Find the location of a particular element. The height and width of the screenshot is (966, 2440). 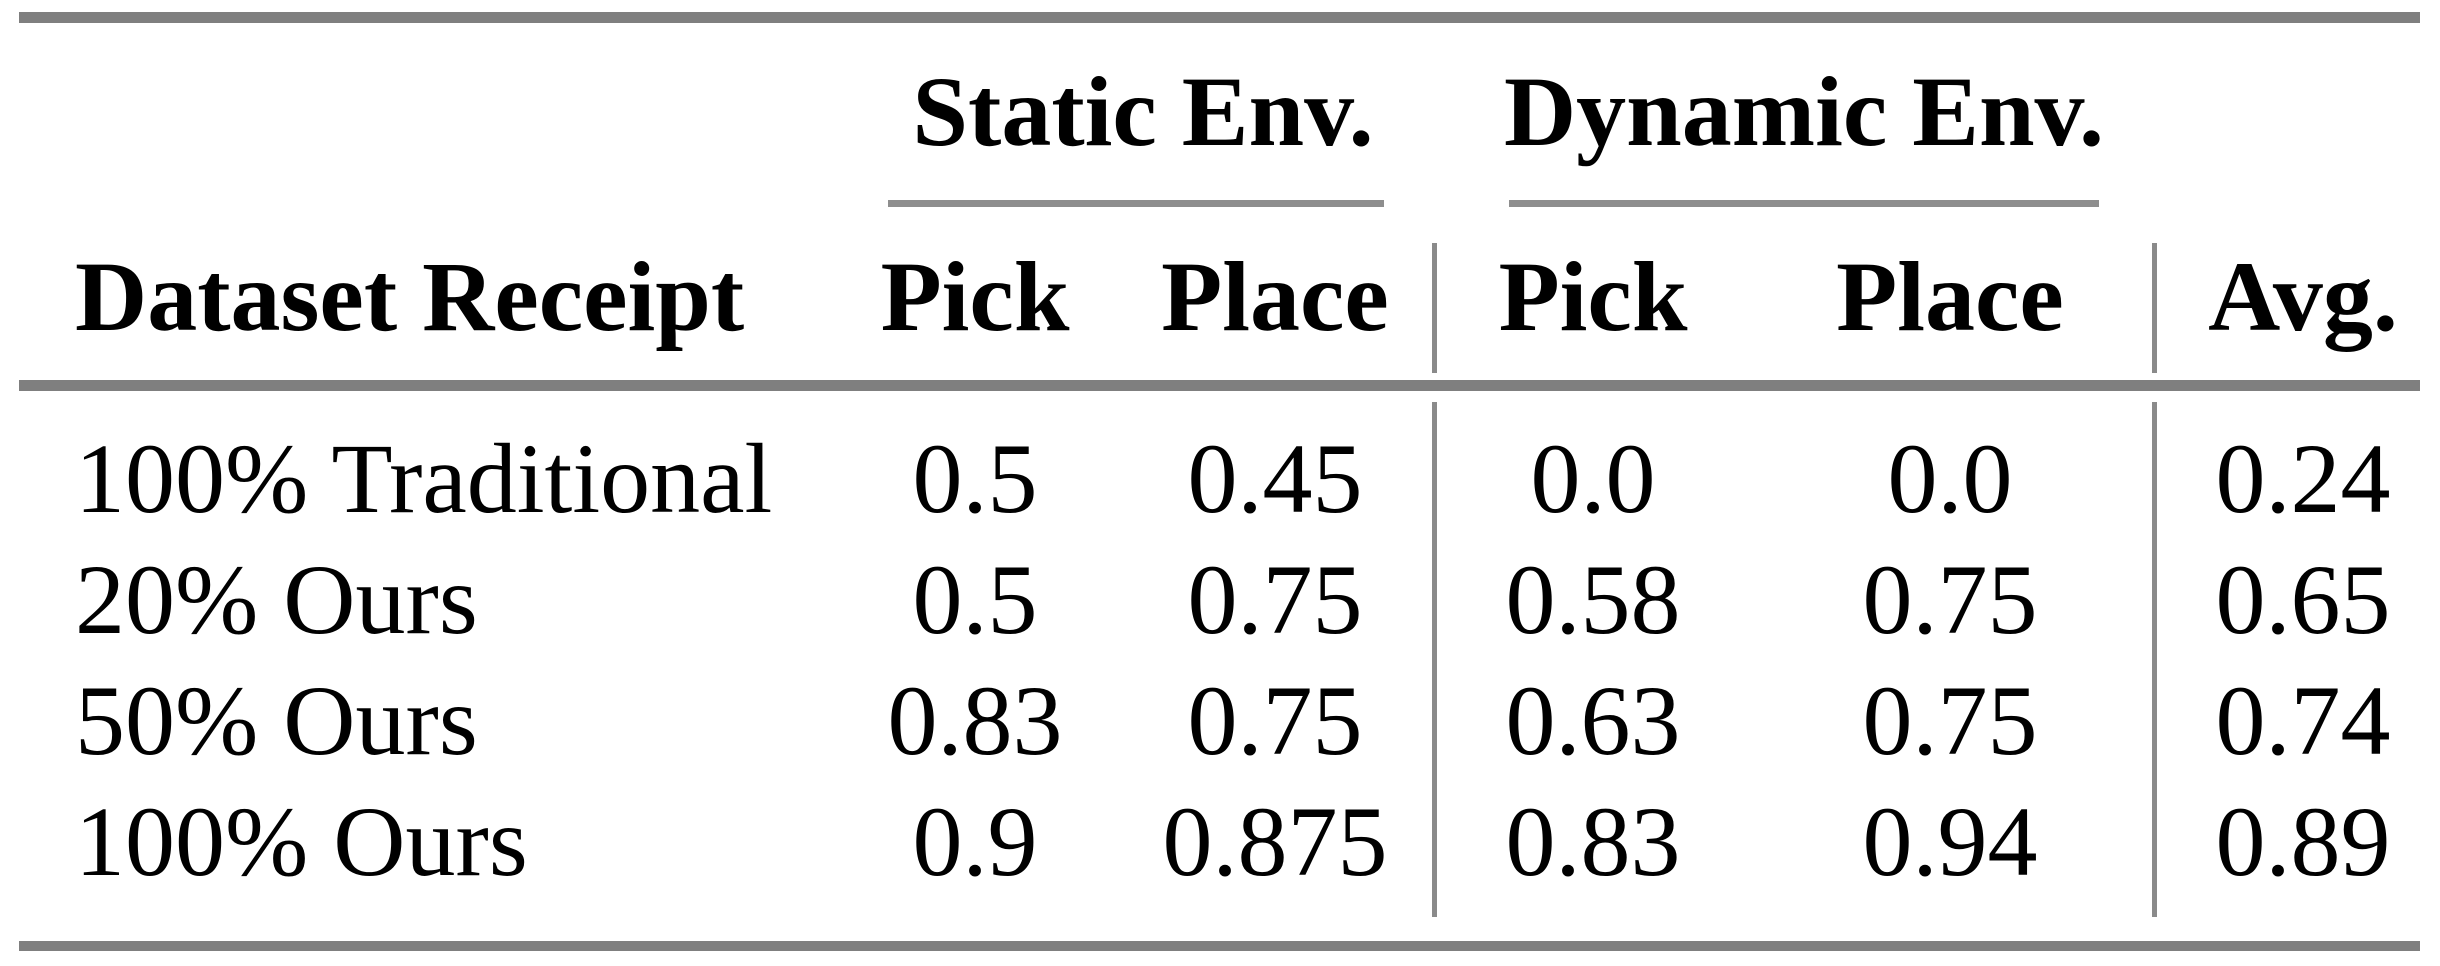

vertical-separator-static-dynamic-body is located at coordinates (1434, 659).